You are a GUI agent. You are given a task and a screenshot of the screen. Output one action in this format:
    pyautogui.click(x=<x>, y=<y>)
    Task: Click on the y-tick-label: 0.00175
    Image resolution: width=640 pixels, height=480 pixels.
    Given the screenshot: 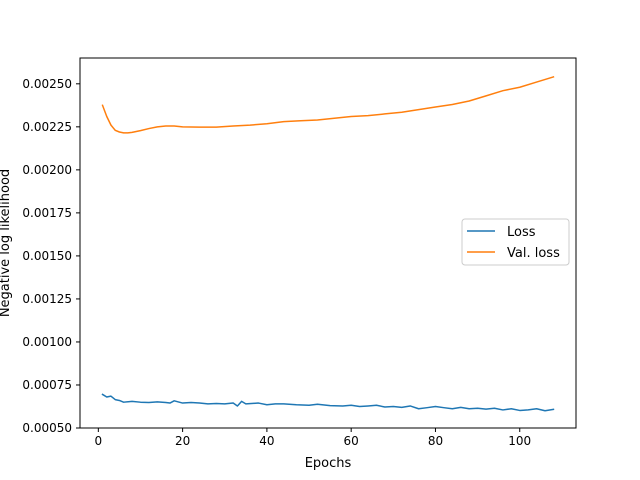 What is the action you would take?
    pyautogui.click(x=47, y=213)
    